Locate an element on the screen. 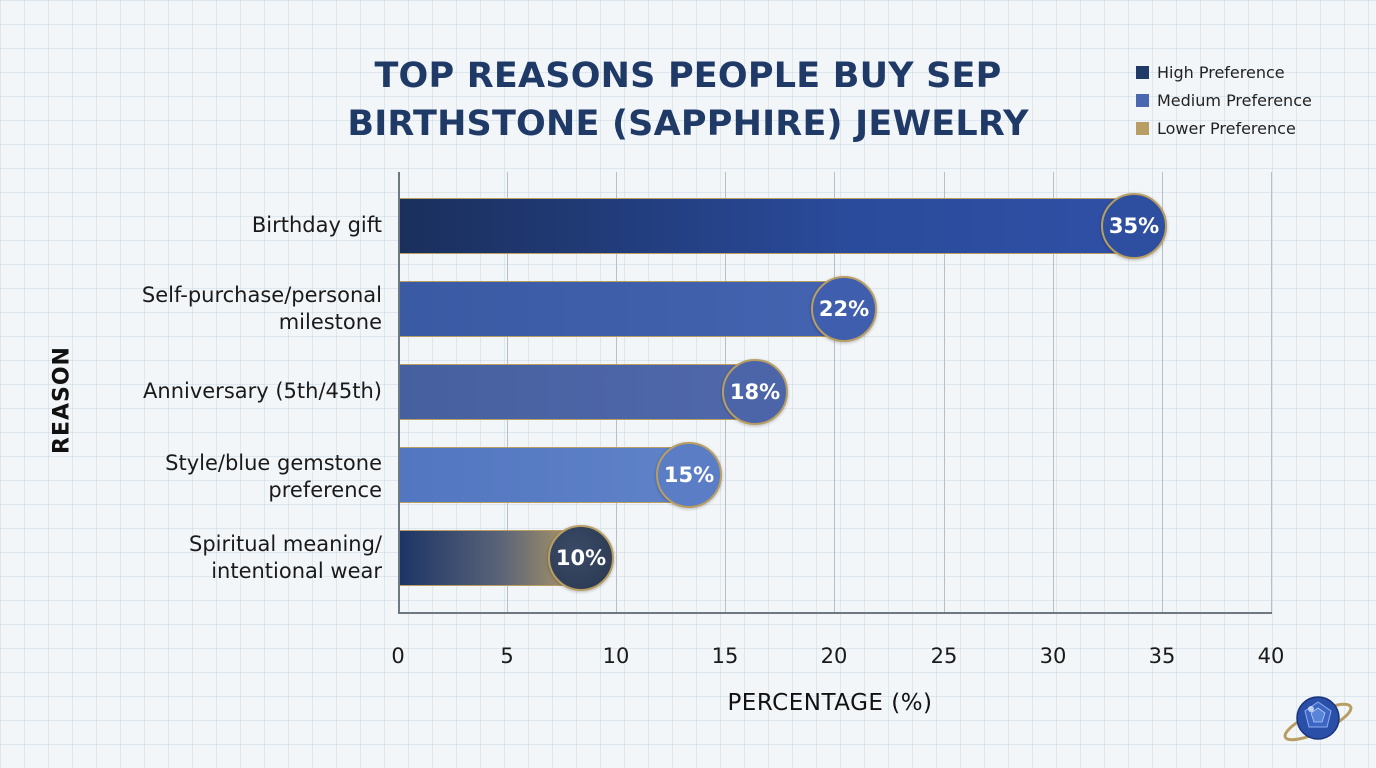 The width and height of the screenshot is (1376, 768). category-label-line: Birthday gift is located at coordinates (316, 225).